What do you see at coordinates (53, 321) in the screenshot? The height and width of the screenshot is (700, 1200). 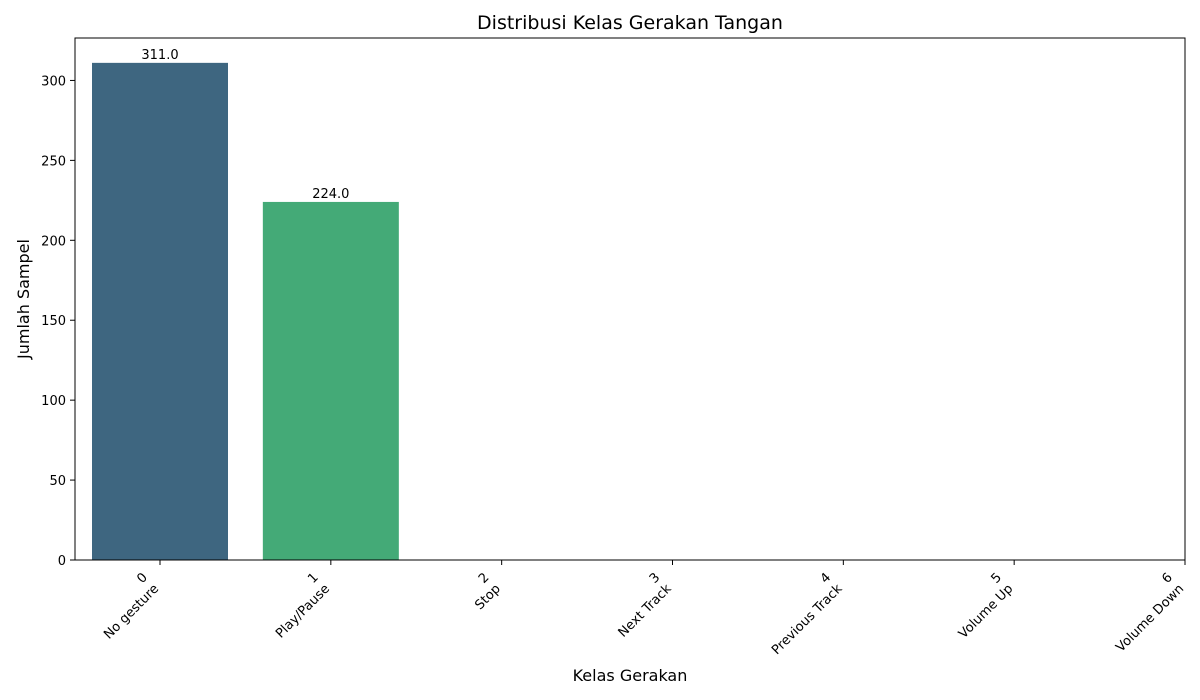 I see `y-tick-label: 150` at bounding box center [53, 321].